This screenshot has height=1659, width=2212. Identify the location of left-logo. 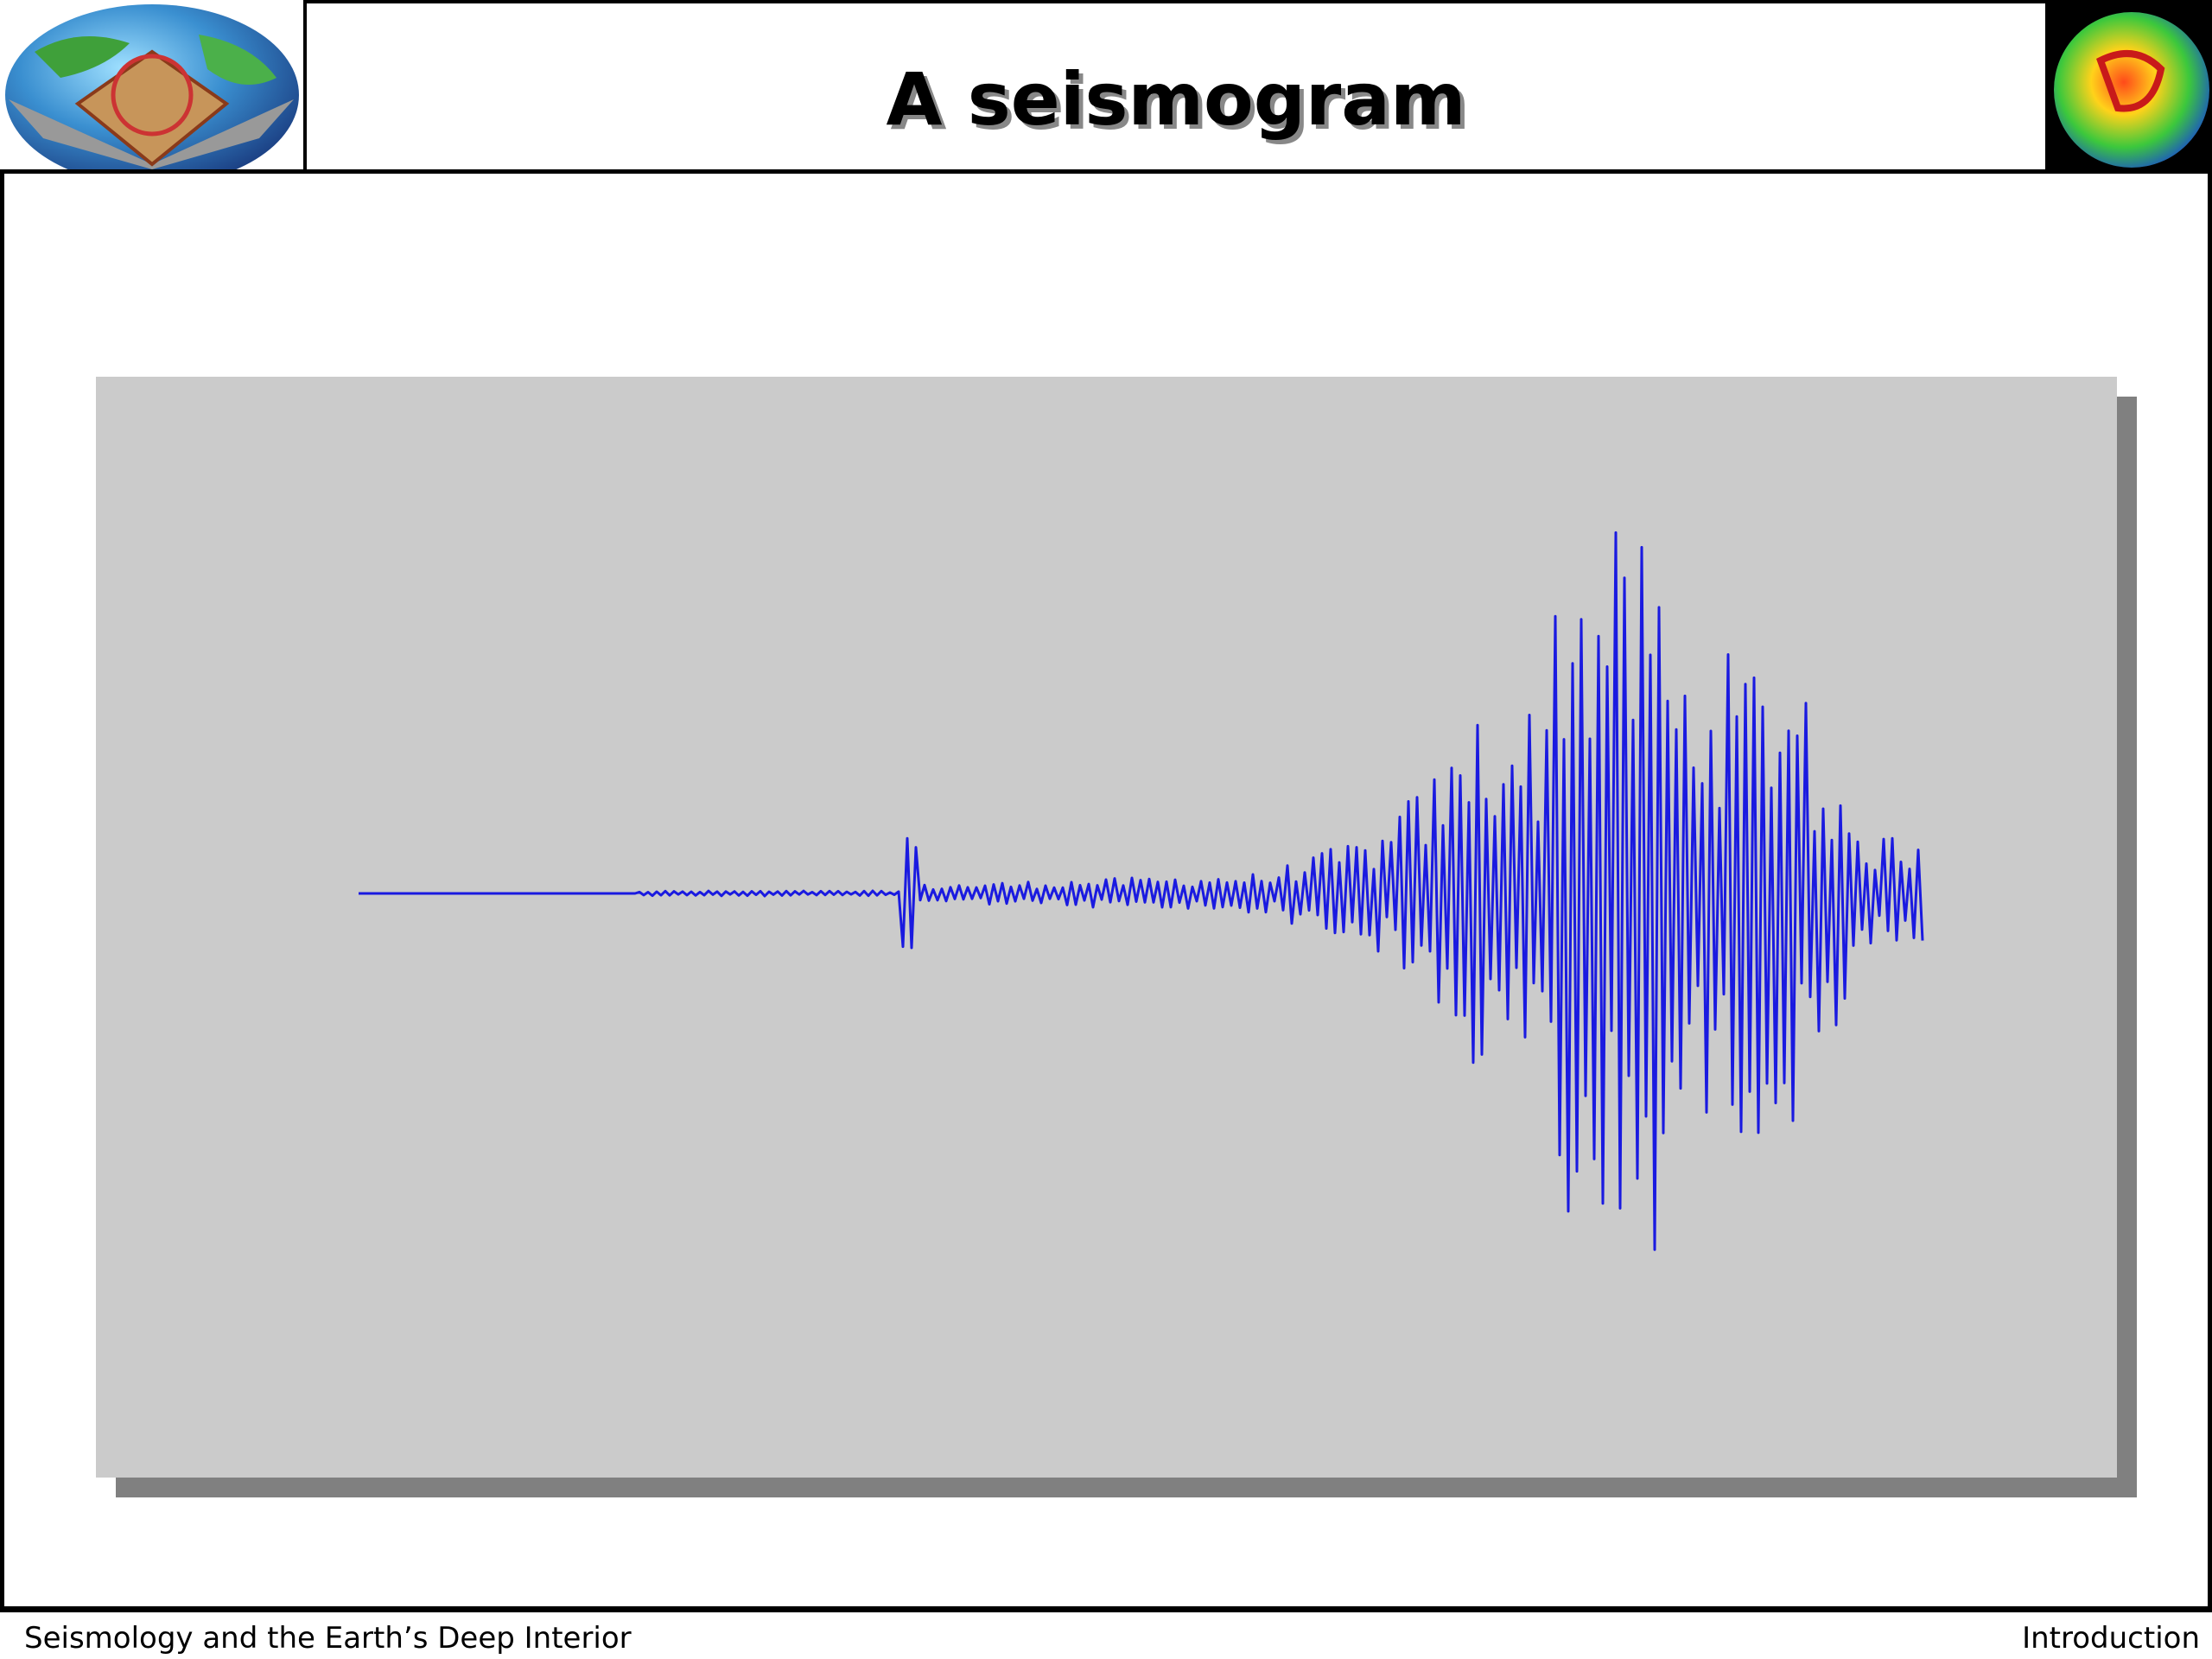
(152, 86).